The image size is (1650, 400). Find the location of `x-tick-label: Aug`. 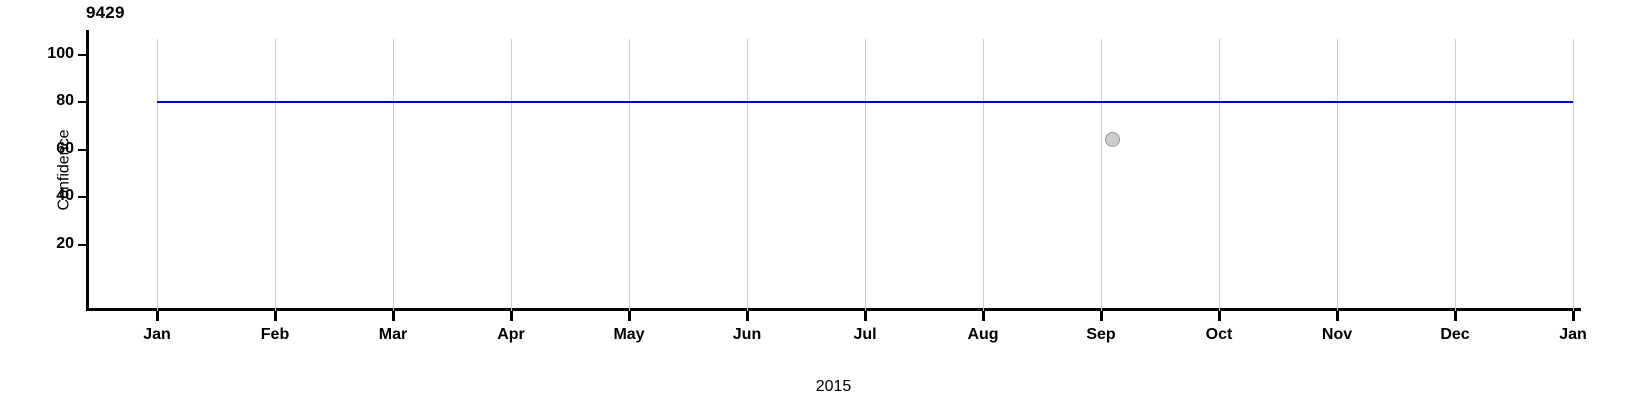

x-tick-label: Aug is located at coordinates (983, 334).